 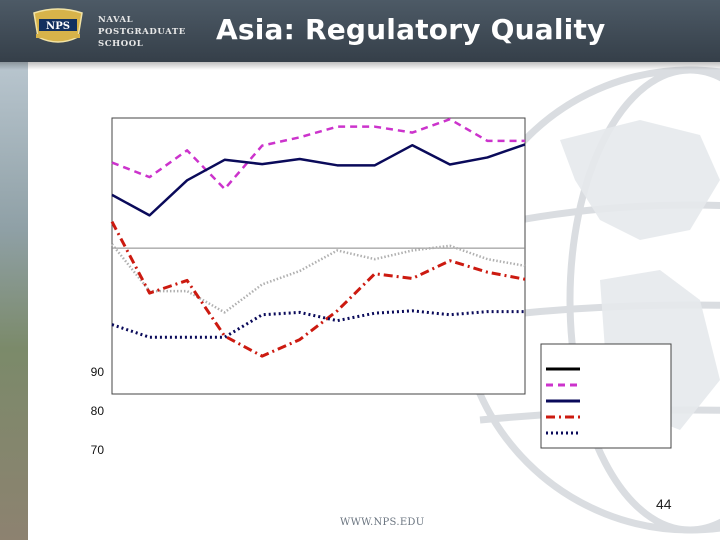 I want to click on logo-line-2: POSTGRADUATE, so click(x=142, y=32).